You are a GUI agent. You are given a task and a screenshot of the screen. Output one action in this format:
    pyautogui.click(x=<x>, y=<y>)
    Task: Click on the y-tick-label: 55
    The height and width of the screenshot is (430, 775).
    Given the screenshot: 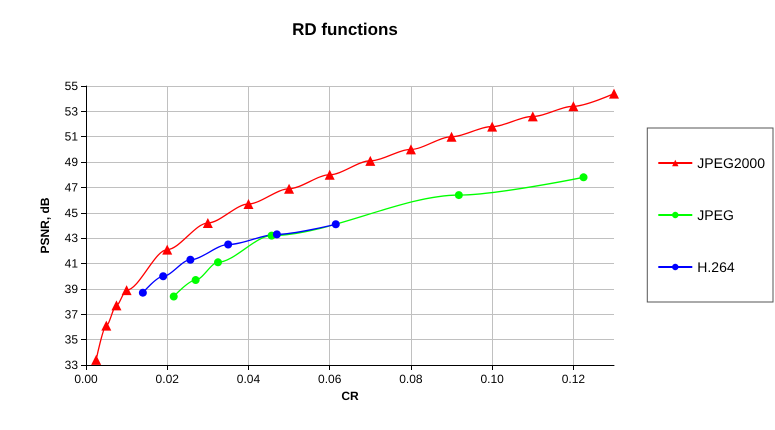 What is the action you would take?
    pyautogui.click(x=71, y=86)
    